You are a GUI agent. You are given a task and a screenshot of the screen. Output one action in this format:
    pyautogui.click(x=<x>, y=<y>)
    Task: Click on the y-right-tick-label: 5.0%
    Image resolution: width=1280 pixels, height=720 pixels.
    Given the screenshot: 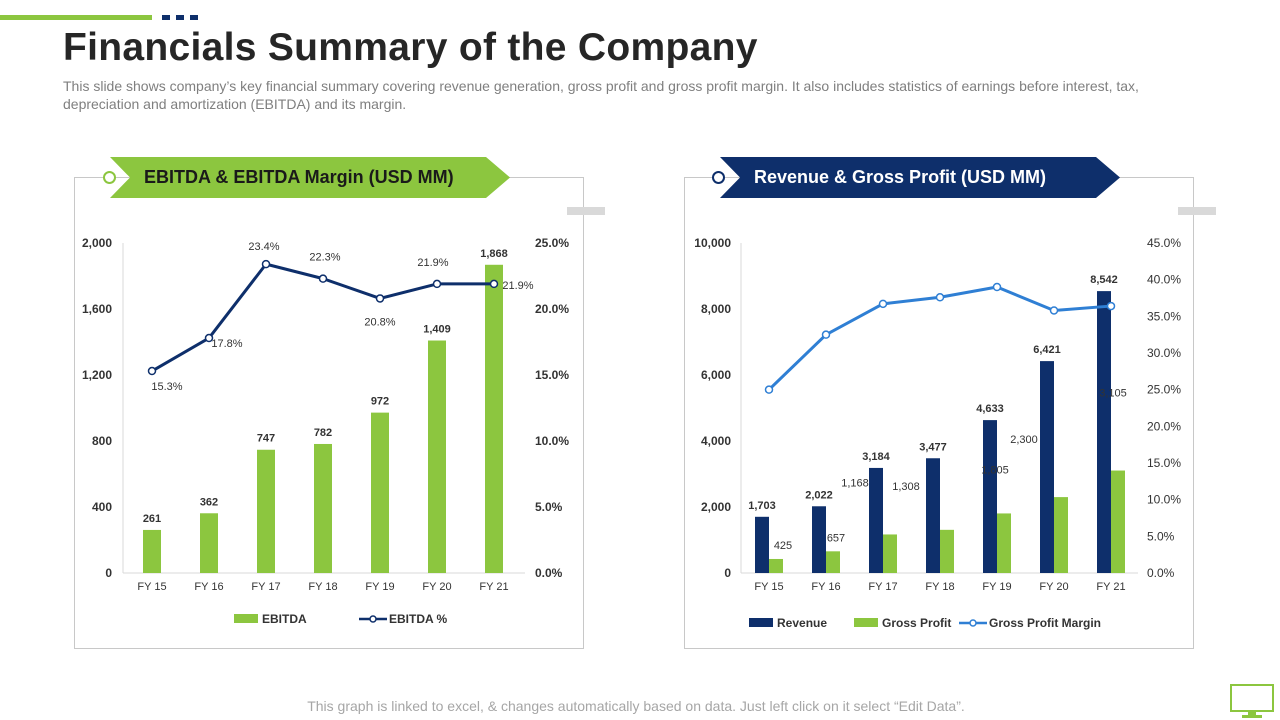 What is the action you would take?
    pyautogui.click(x=549, y=507)
    